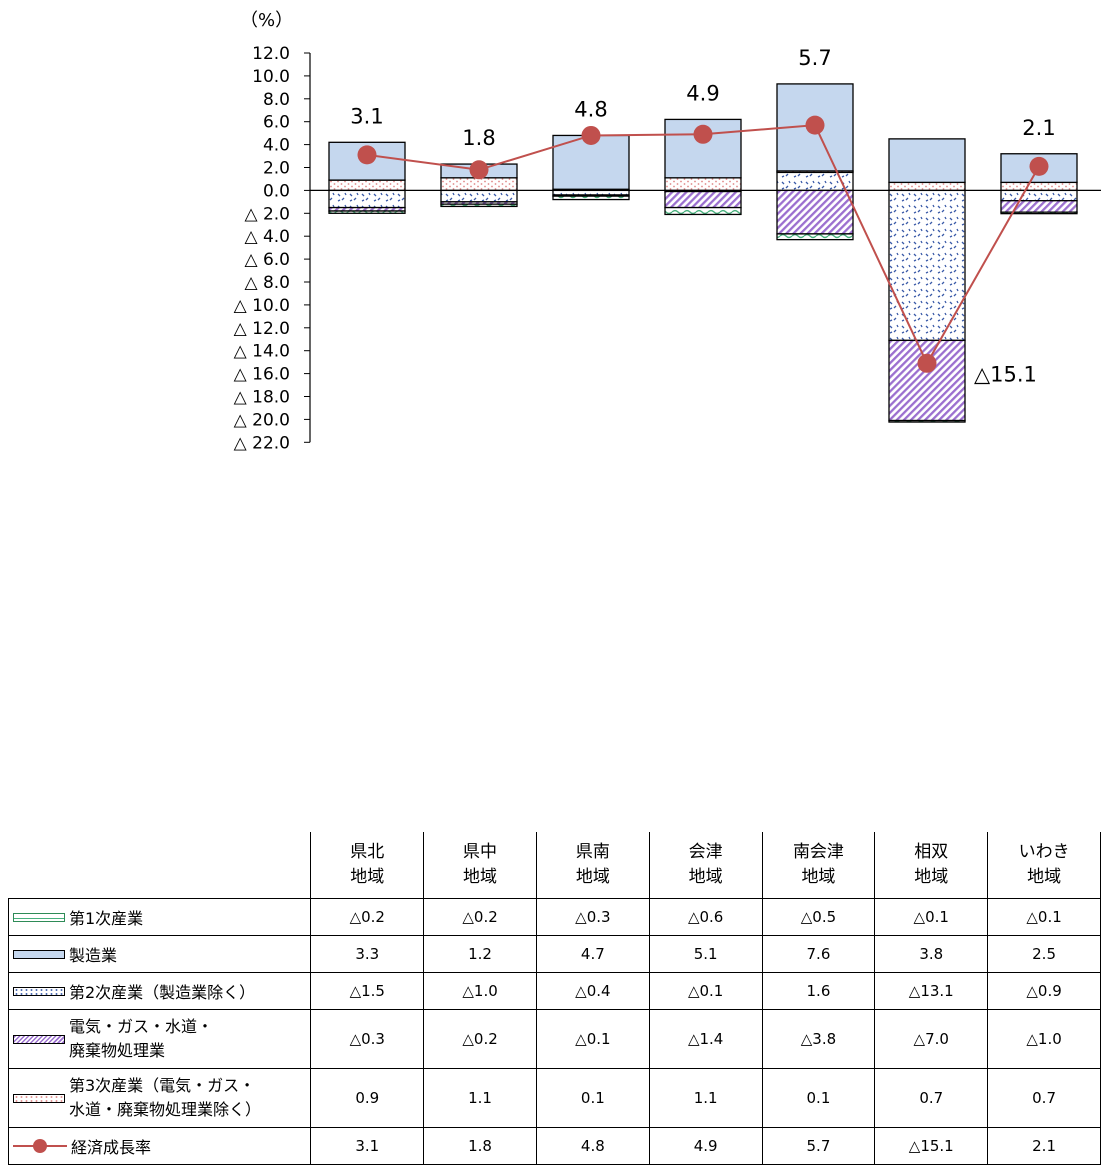 Image resolution: width=1101 pixels, height=1174 pixels. What do you see at coordinates (271, 54) in the screenshot?
I see `y-tick-label: 12.0` at bounding box center [271, 54].